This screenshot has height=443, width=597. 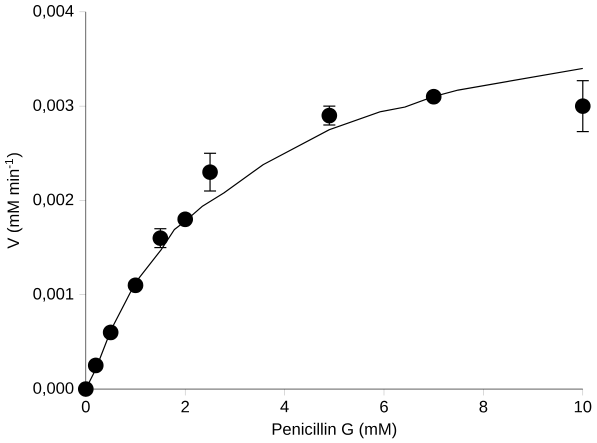 What do you see at coordinates (13, 201) in the screenshot?
I see `y-axis-title: V (mM min$^{-1}$)` at bounding box center [13, 201].